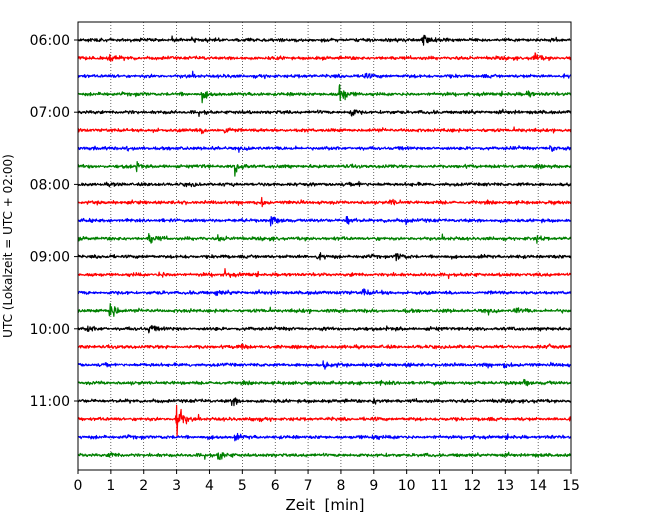 This screenshot has width=650, height=520. What do you see at coordinates (571, 486) in the screenshot?
I see `x-tick-label: 15` at bounding box center [571, 486].